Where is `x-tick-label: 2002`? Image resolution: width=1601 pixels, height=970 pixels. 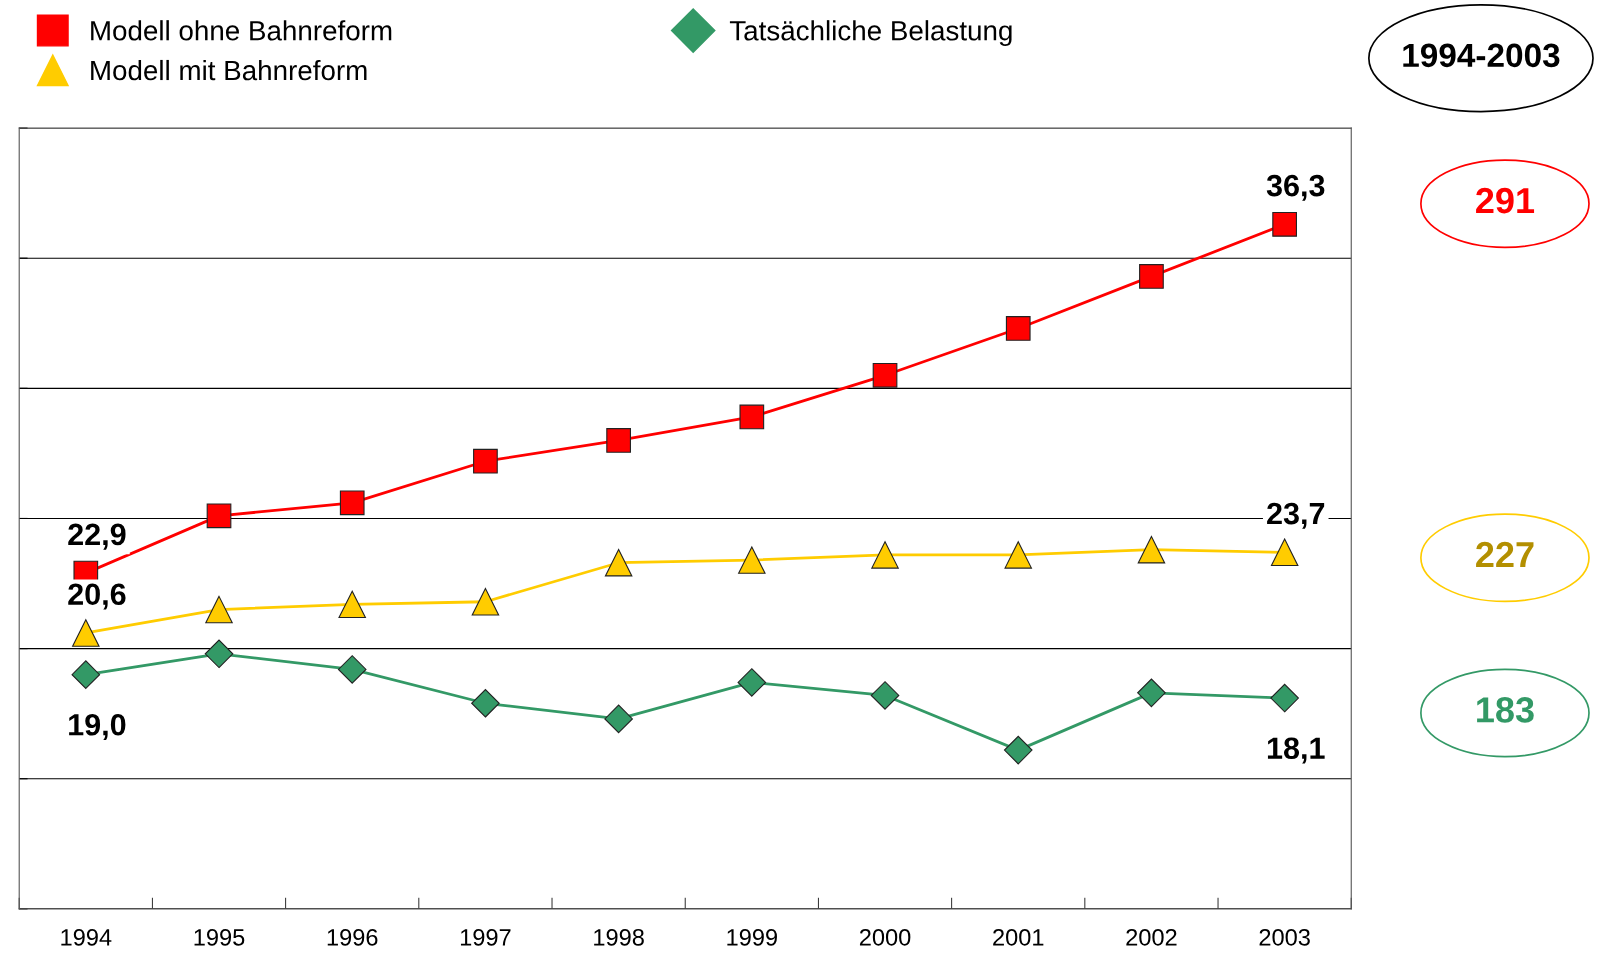 x-tick-label: 2002 is located at coordinates (1151, 937).